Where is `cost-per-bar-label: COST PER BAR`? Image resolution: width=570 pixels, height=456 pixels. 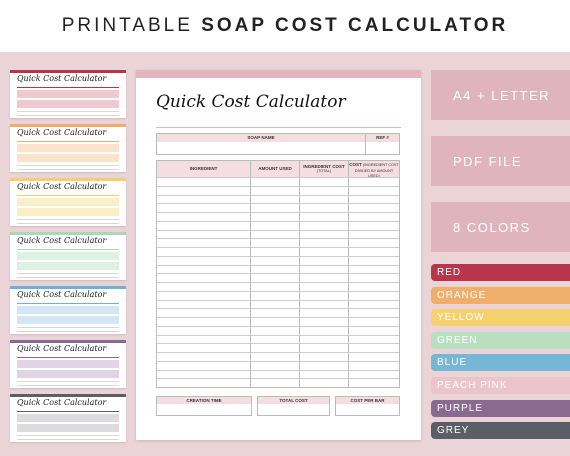
cost-per-bar-label: COST PER BAR is located at coordinates (367, 400).